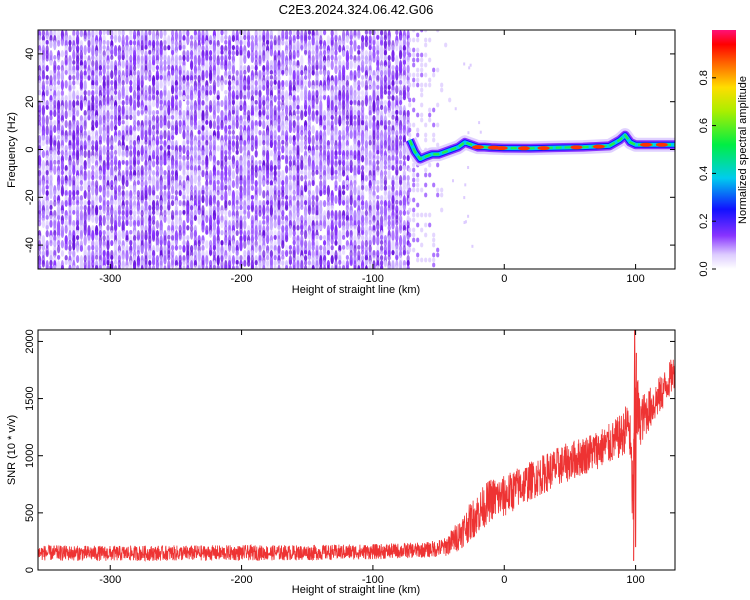  Describe the element at coordinates (504, 279) in the screenshot. I see `spectrogram-x-tick-label: 0` at that location.